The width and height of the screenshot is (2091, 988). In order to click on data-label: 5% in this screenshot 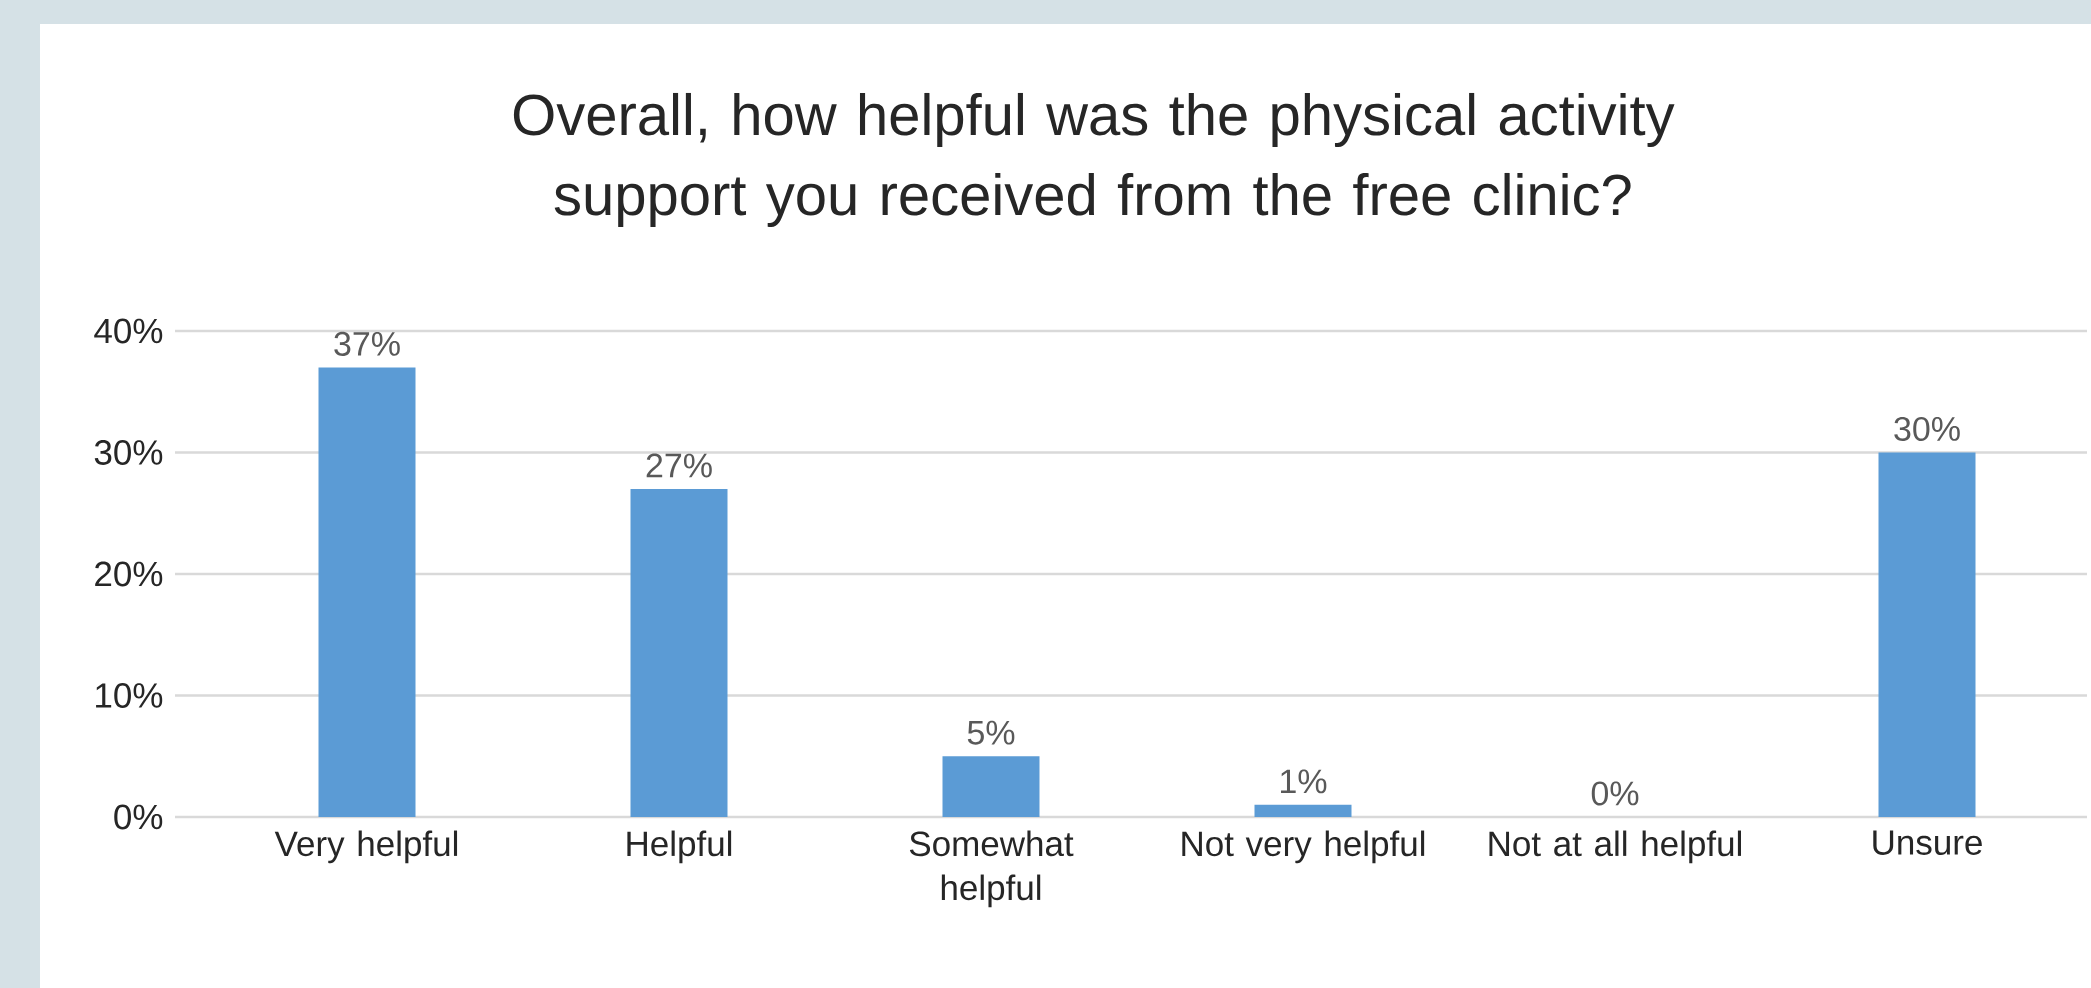, I will do `click(991, 732)`.